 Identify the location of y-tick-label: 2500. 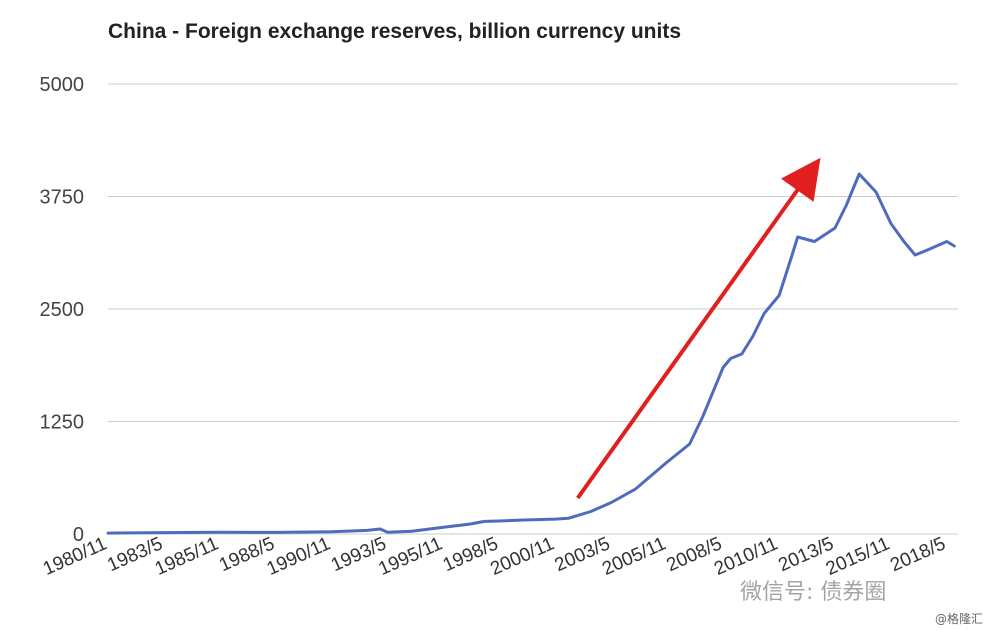
(62, 310).